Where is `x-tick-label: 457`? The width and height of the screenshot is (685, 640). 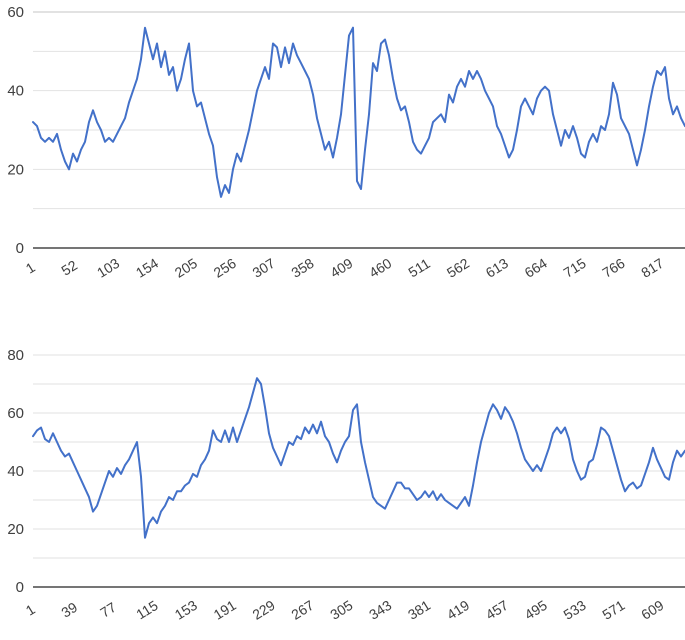
x-tick-label: 457 is located at coordinates (497, 610).